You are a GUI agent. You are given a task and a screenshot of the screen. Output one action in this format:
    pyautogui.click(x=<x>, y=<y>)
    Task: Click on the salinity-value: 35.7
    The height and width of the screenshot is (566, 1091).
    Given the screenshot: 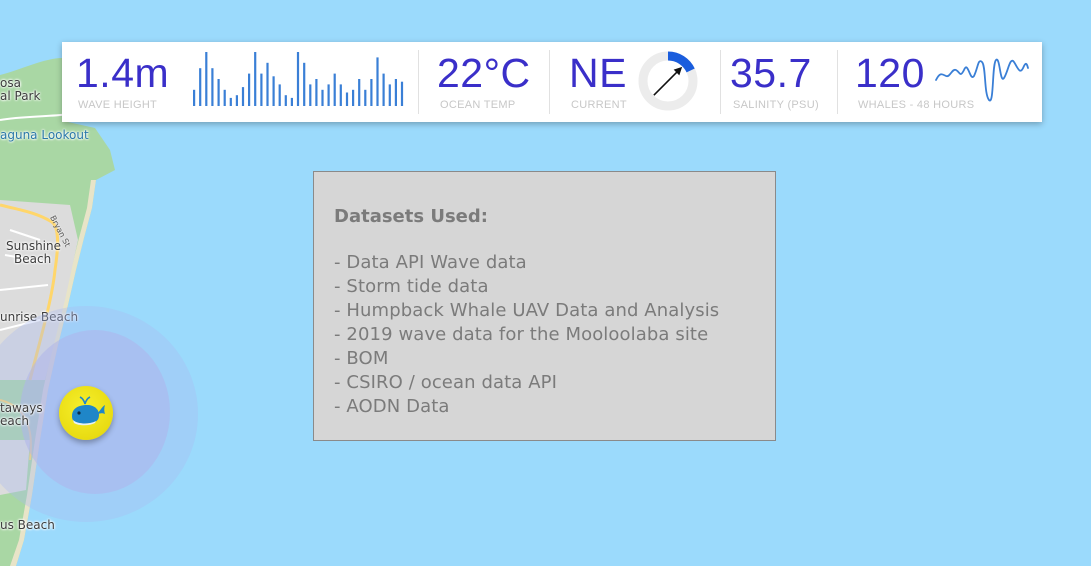 What is the action you would take?
    pyautogui.click(x=771, y=73)
    